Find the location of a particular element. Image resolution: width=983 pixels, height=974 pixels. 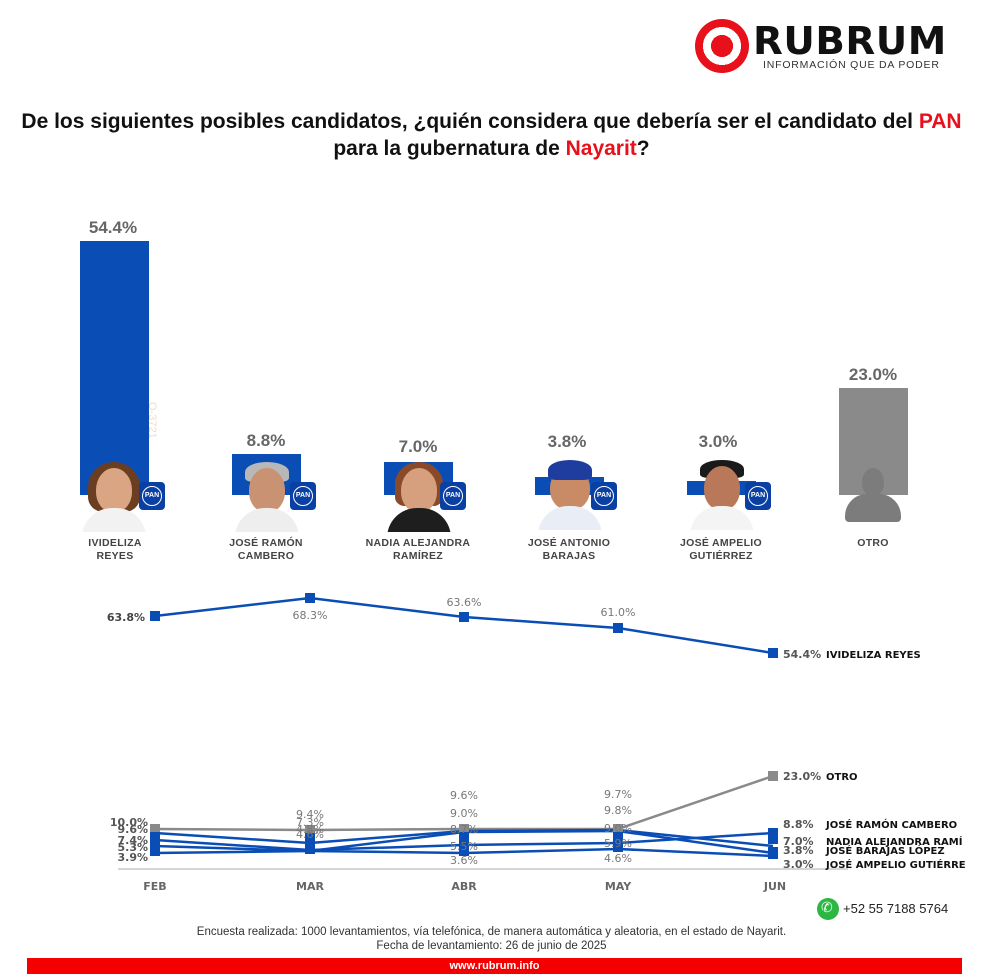

candidate-name: JOSÉ AMPELIO GUTIÉRREZ is located at coordinates (721, 549).